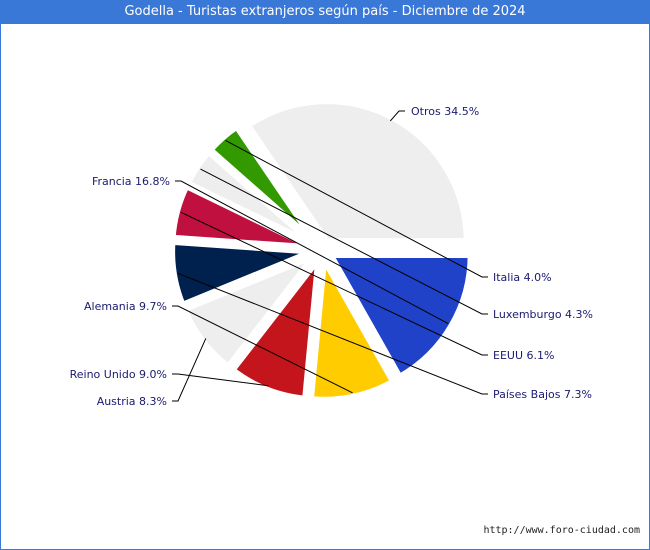 Image resolution: width=650 pixels, height=550 pixels. What do you see at coordinates (220, 380) in the screenshot?
I see `leader-line-reino-unido` at bounding box center [220, 380].